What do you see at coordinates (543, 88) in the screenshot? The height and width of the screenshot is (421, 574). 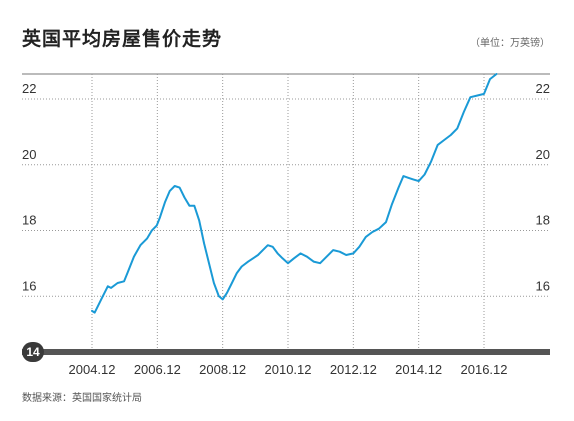 I see `y-tick-label-right: 22` at bounding box center [543, 88].